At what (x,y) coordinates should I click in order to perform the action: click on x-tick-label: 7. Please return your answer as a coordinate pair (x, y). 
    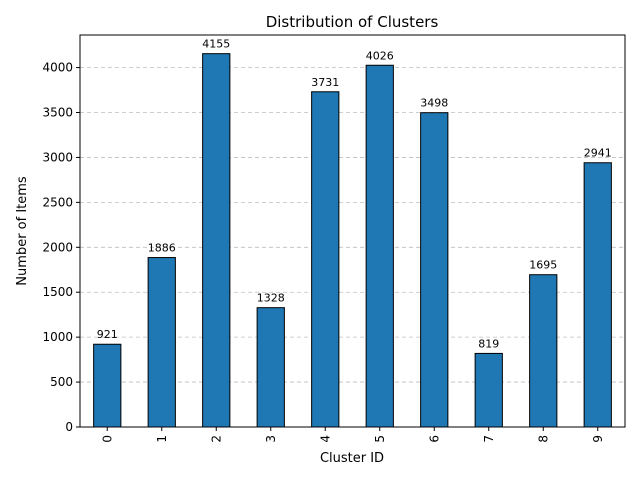
    Looking at the image, I should click on (489, 439).